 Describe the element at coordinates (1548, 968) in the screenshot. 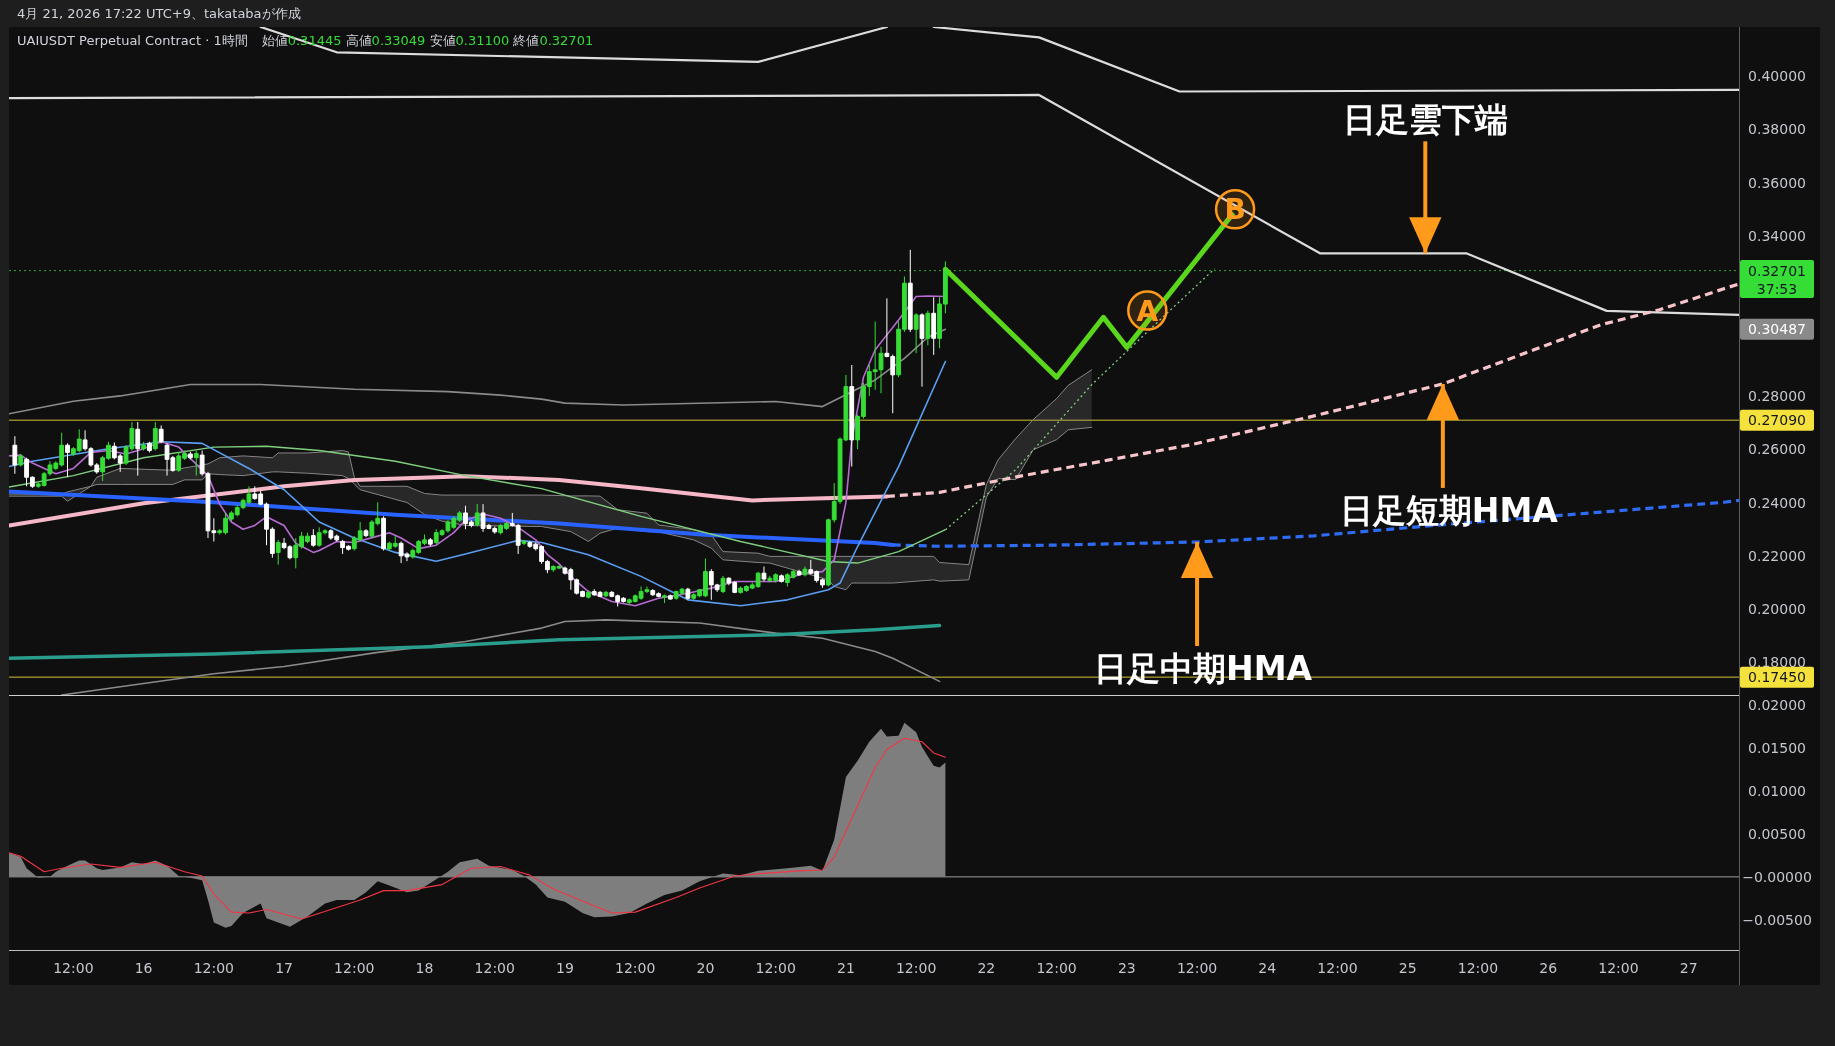

I see `x-tick-label: 26` at that location.